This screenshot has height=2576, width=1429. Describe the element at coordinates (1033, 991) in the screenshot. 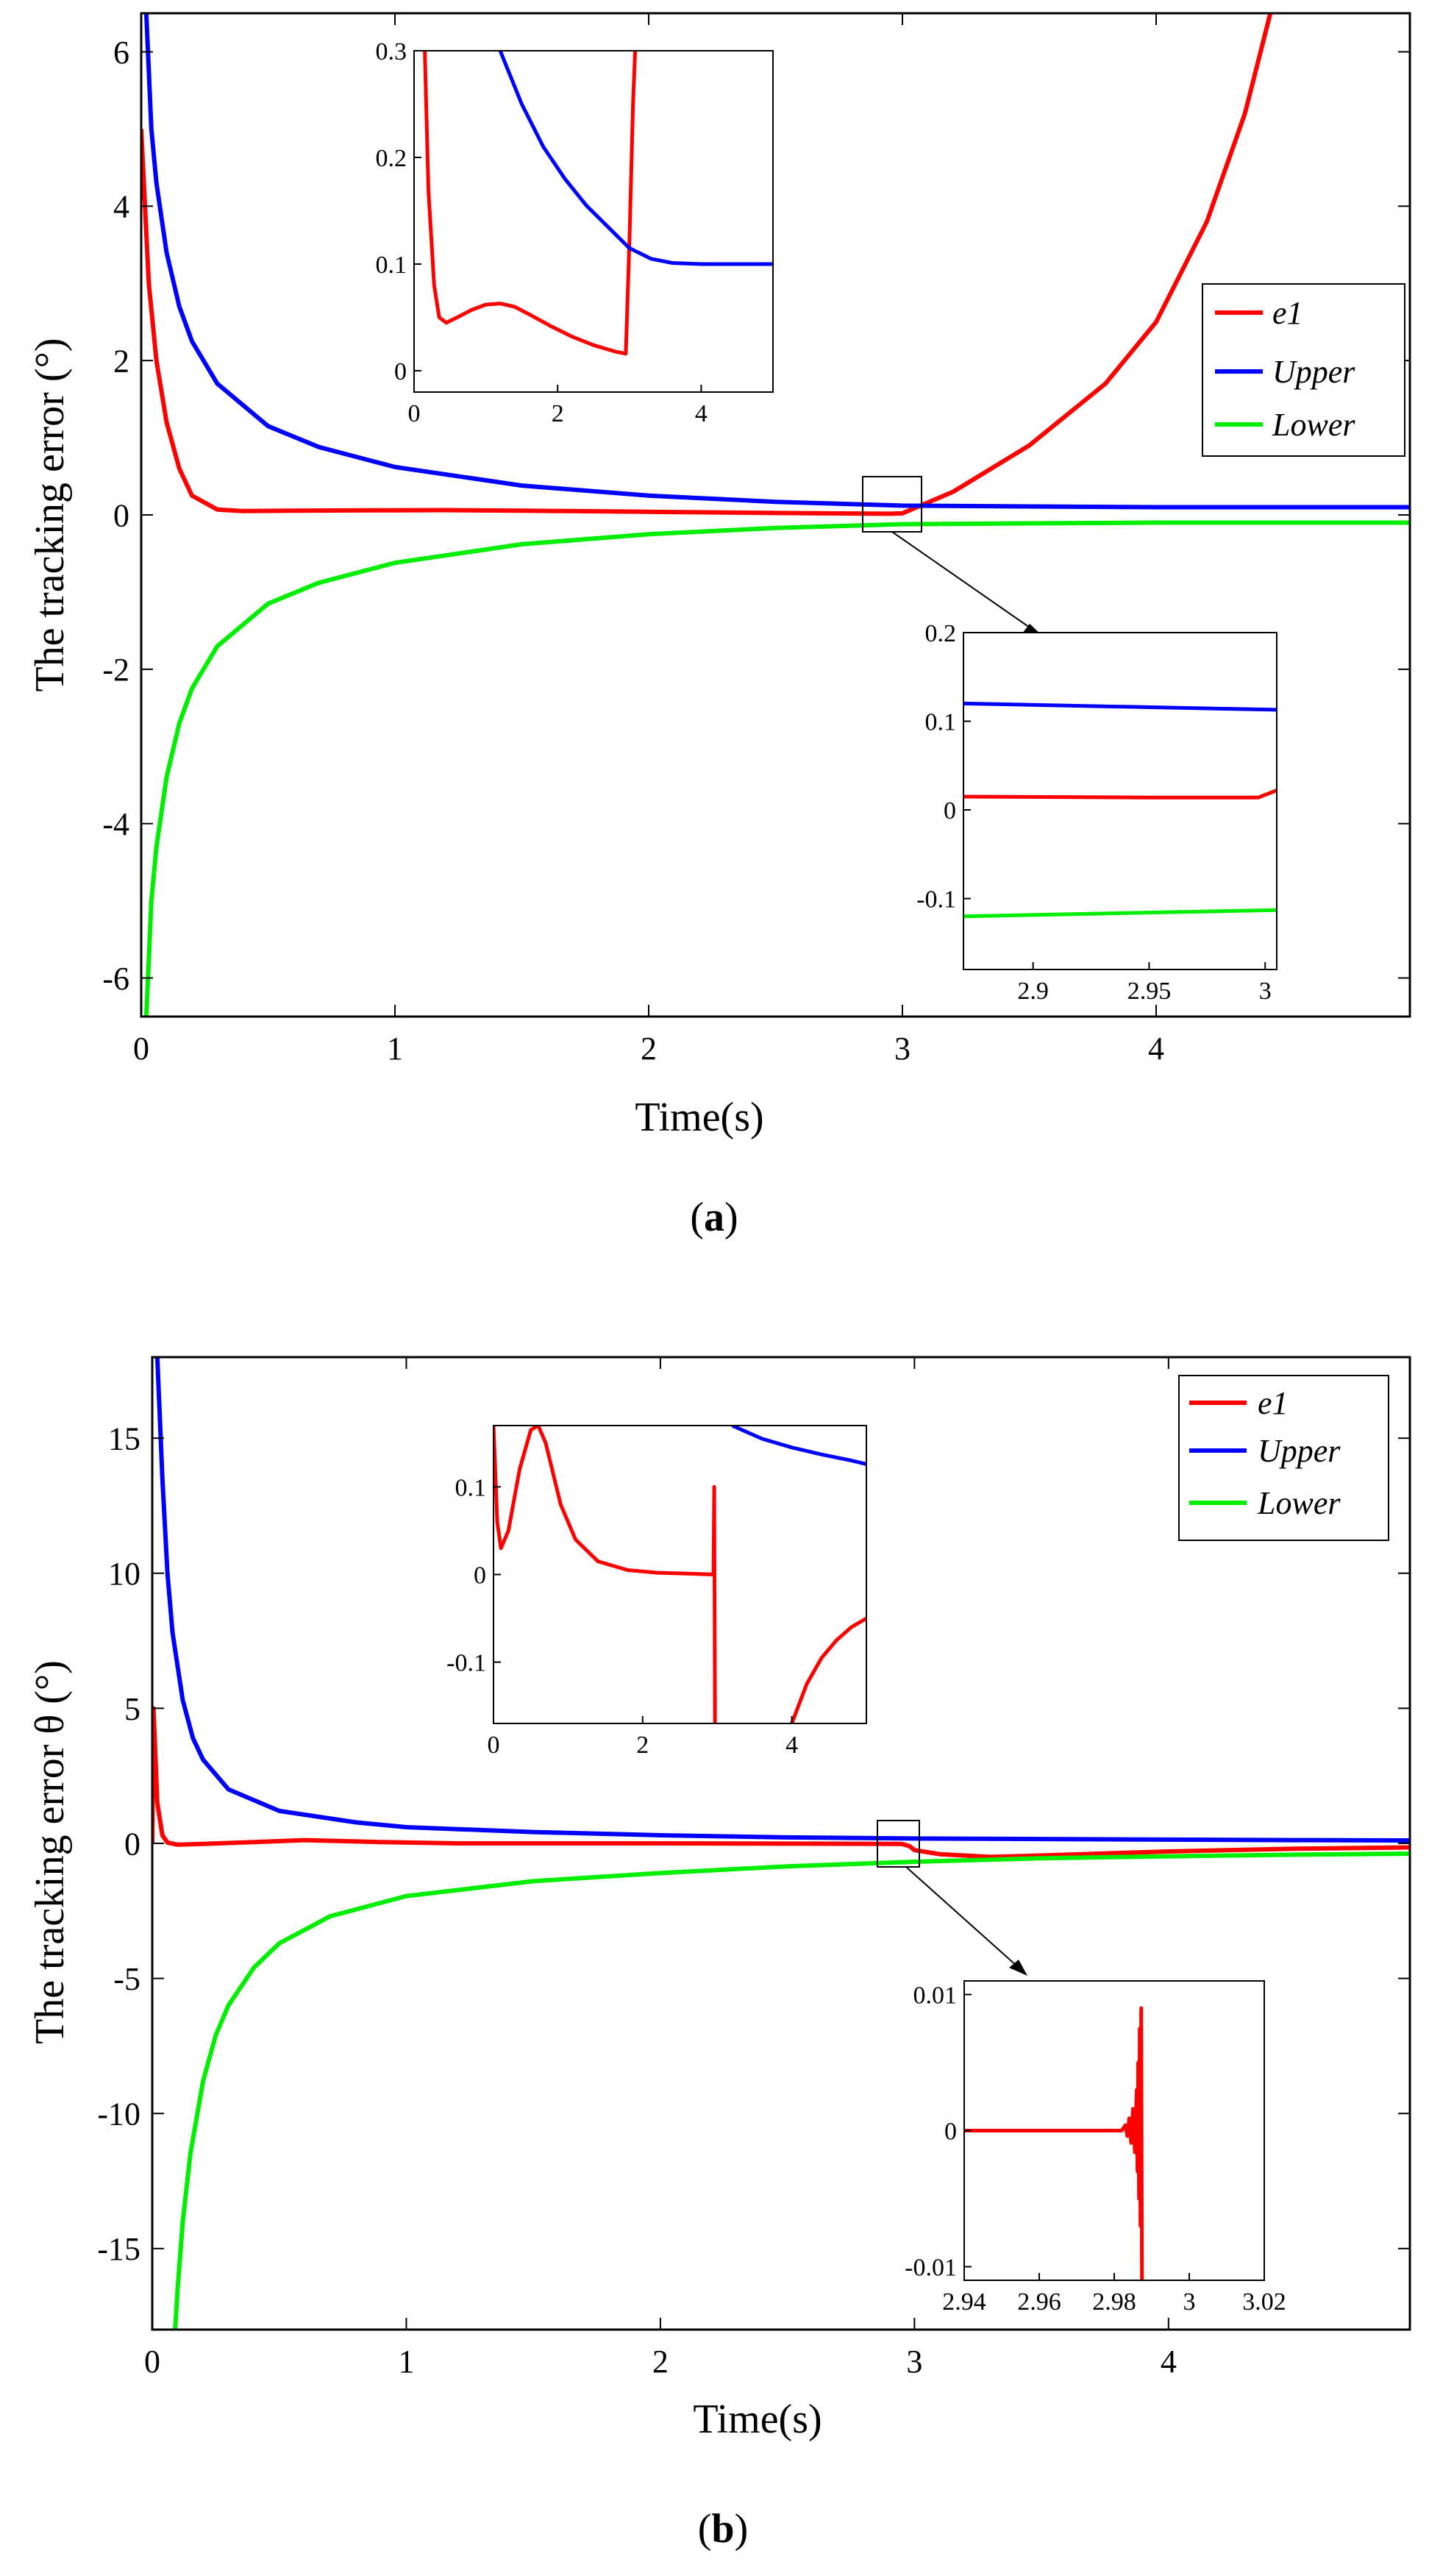

I see `x-tick-label: 2.9` at that location.